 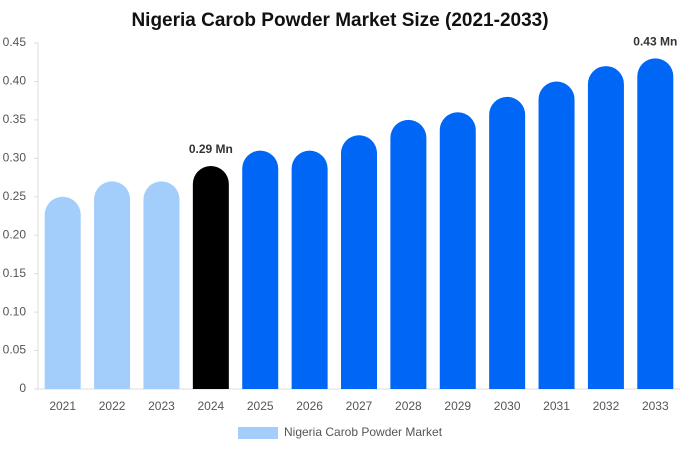 I want to click on x-tick-label: 2023, so click(x=161, y=406).